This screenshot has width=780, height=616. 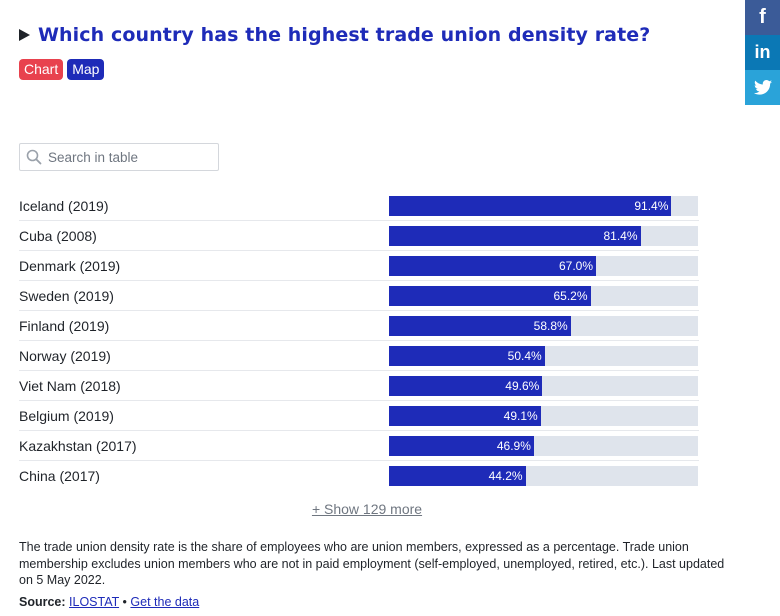 I want to click on tab-map: Map, so click(x=86, y=69).